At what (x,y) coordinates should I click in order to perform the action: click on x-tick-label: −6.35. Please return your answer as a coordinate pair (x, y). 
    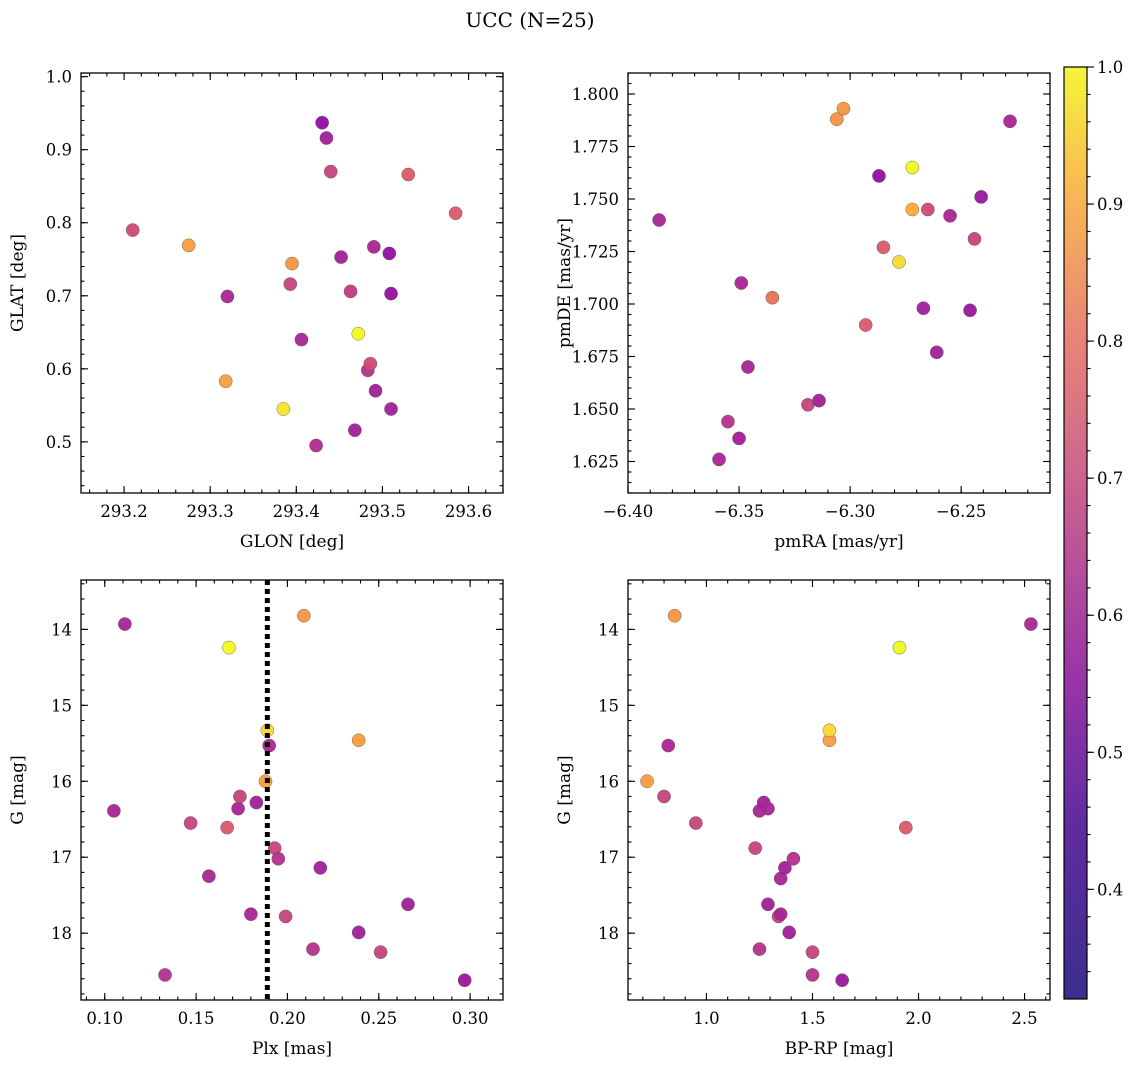
    Looking at the image, I should click on (739, 511).